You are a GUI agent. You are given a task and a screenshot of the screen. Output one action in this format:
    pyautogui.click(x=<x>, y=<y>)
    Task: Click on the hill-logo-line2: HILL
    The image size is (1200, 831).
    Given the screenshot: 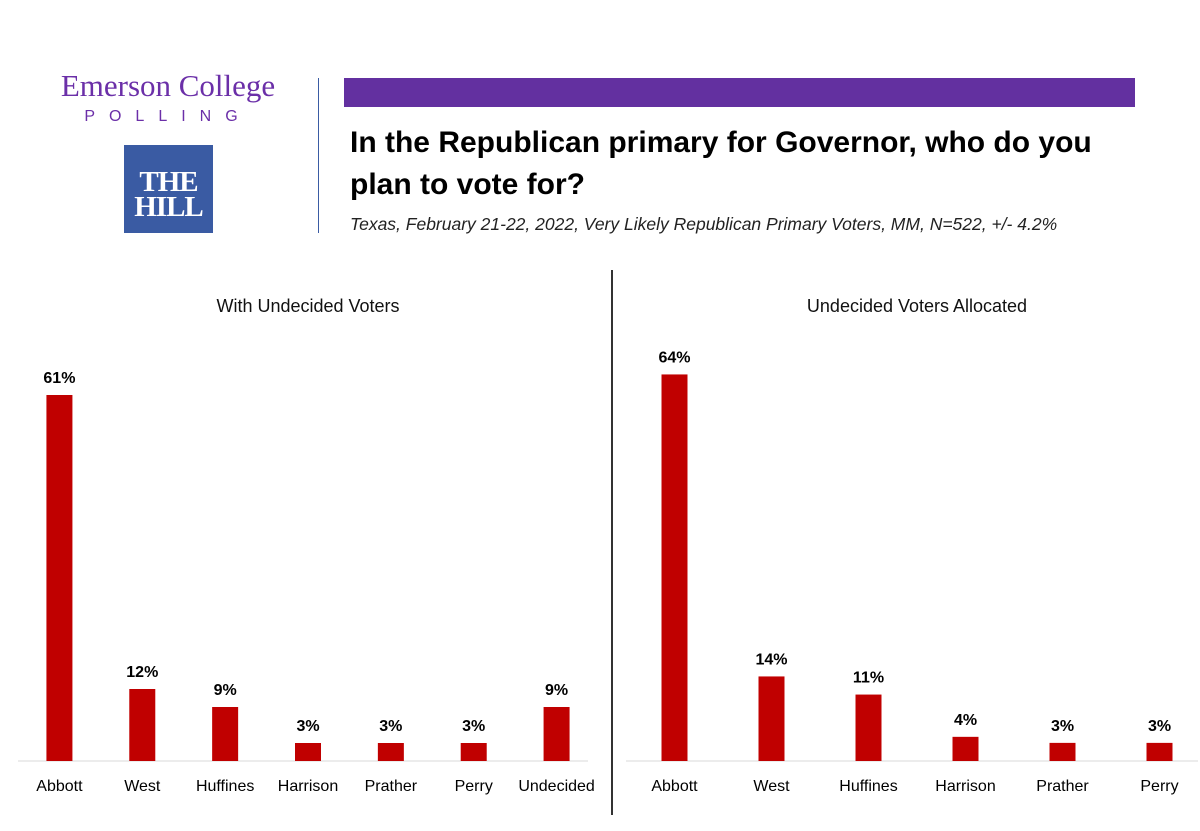 What is the action you would take?
    pyautogui.click(x=169, y=207)
    